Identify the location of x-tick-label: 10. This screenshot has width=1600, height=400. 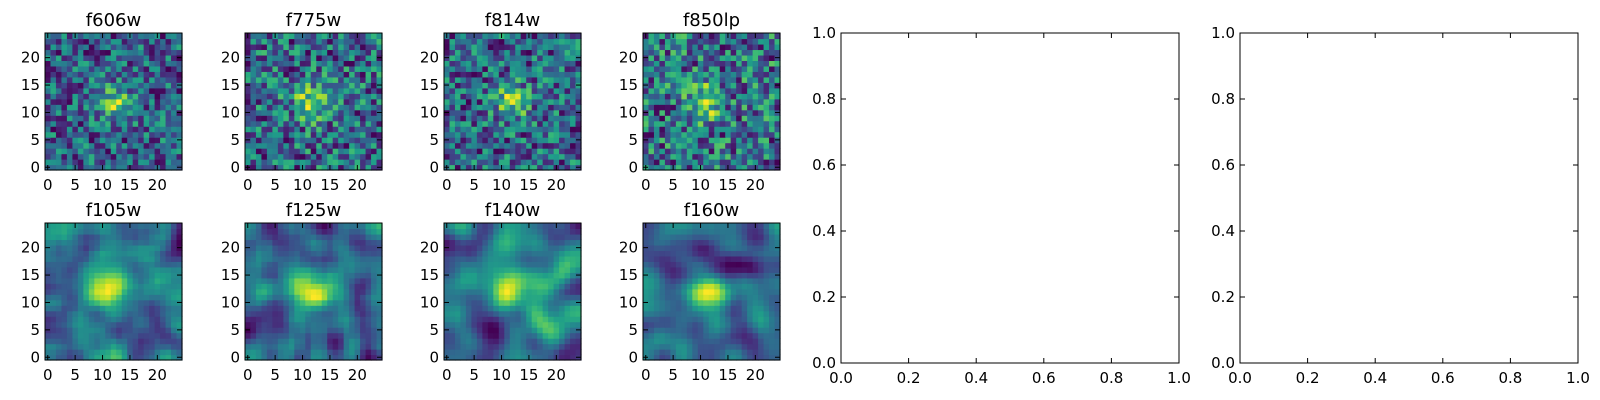
(302, 185).